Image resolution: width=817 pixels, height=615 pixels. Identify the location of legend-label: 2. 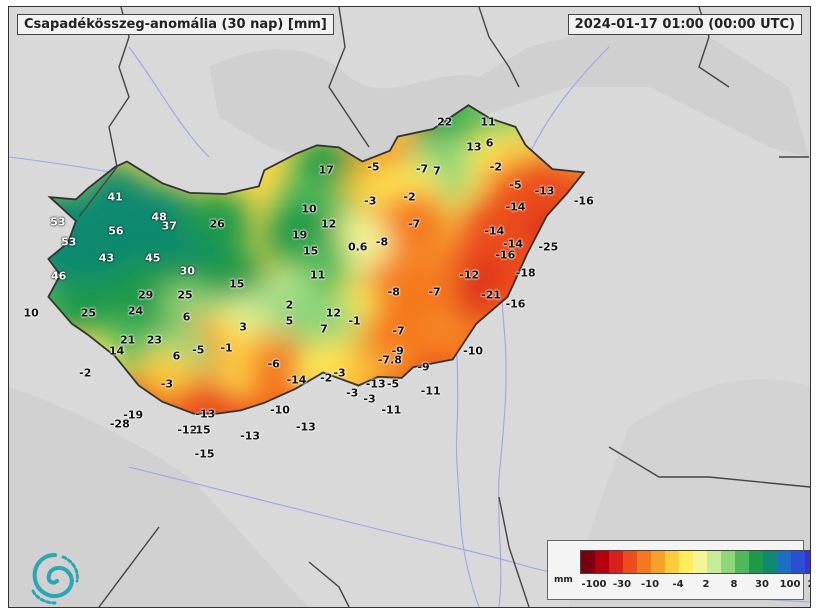
(706, 584).